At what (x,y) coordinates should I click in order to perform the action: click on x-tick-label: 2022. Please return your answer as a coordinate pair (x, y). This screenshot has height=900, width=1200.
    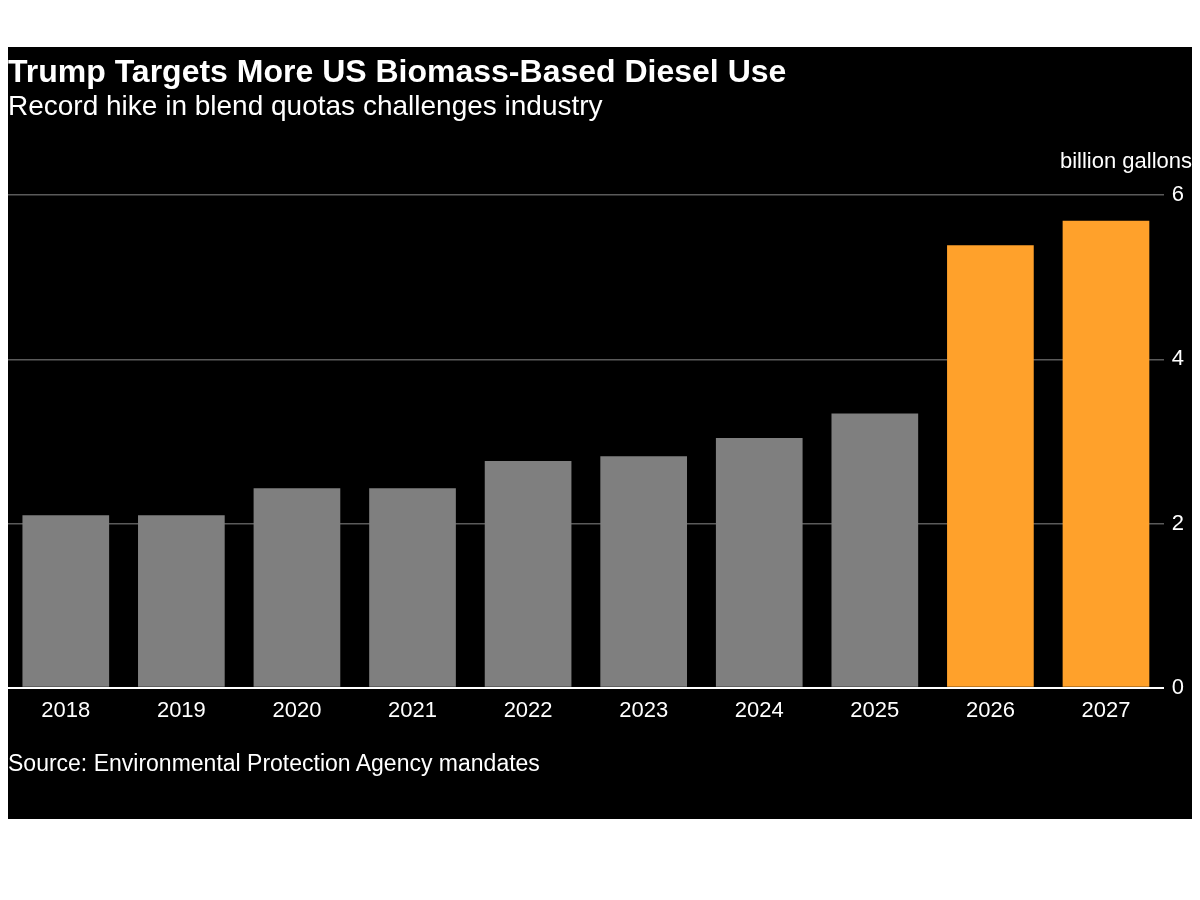
    Looking at the image, I should click on (528, 709).